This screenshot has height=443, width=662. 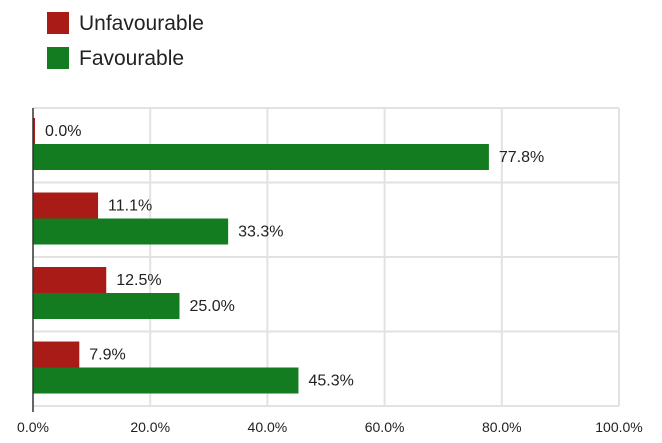 What do you see at coordinates (33, 427) in the screenshot?
I see `x-tick-label: 0.0%` at bounding box center [33, 427].